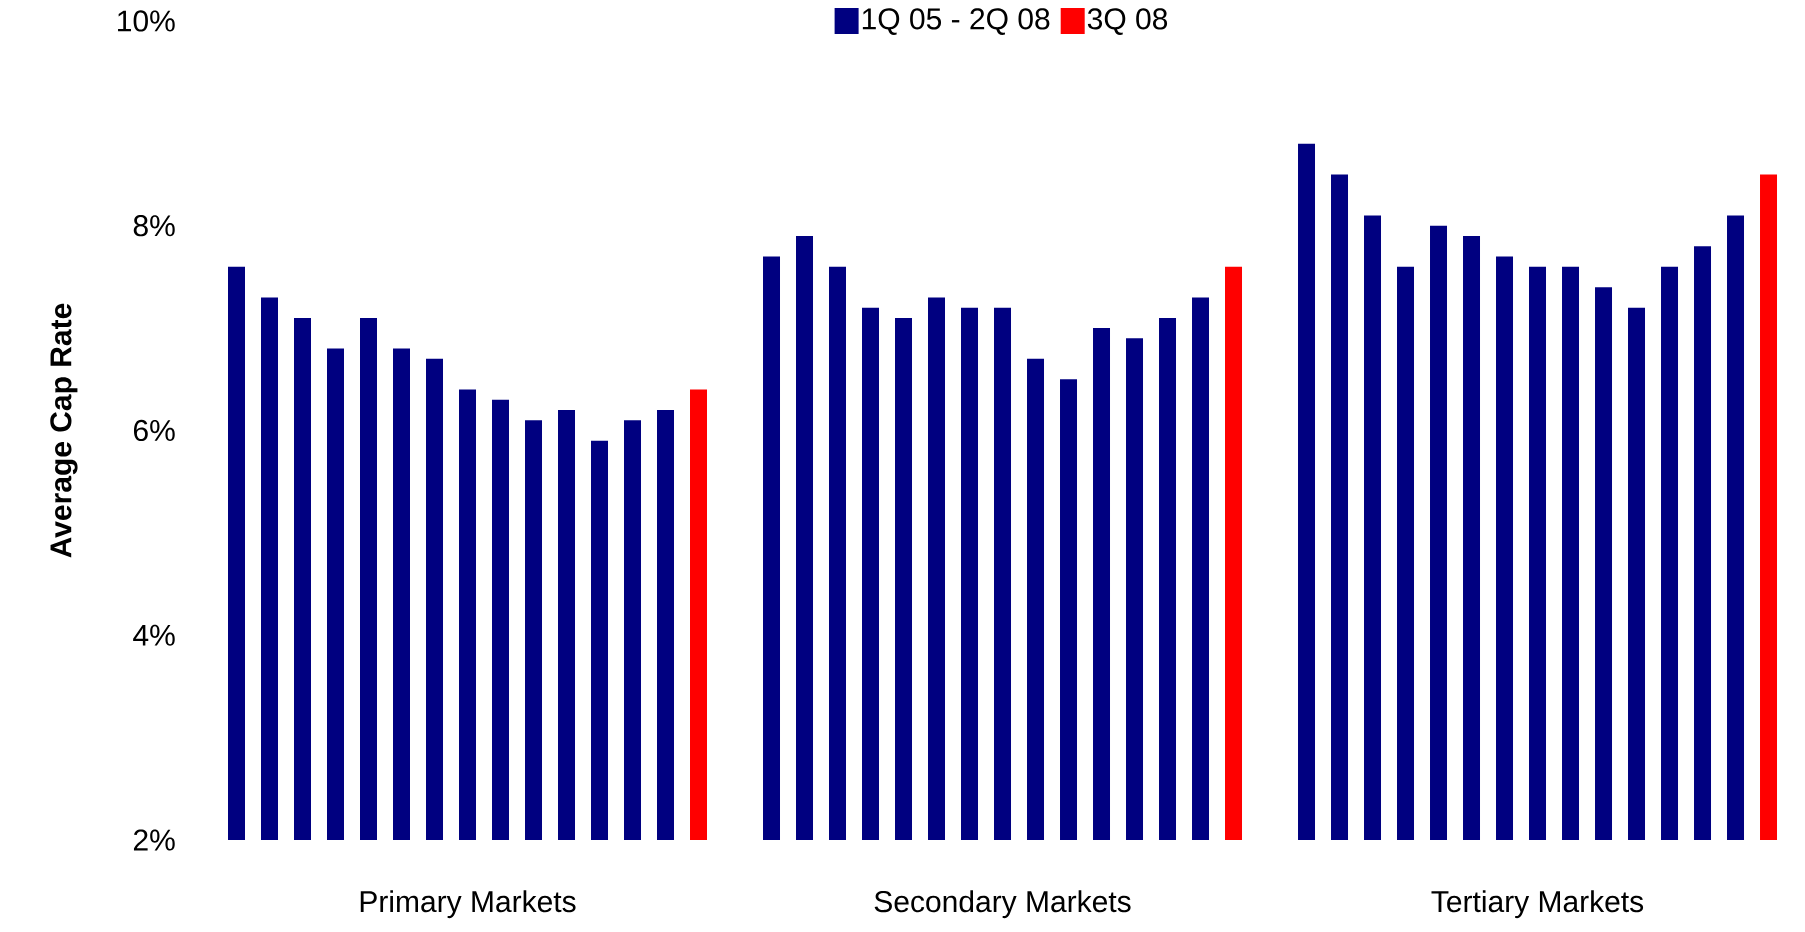 The image size is (1805, 932). I want to click on y-tick-label: 8%, so click(154, 226).